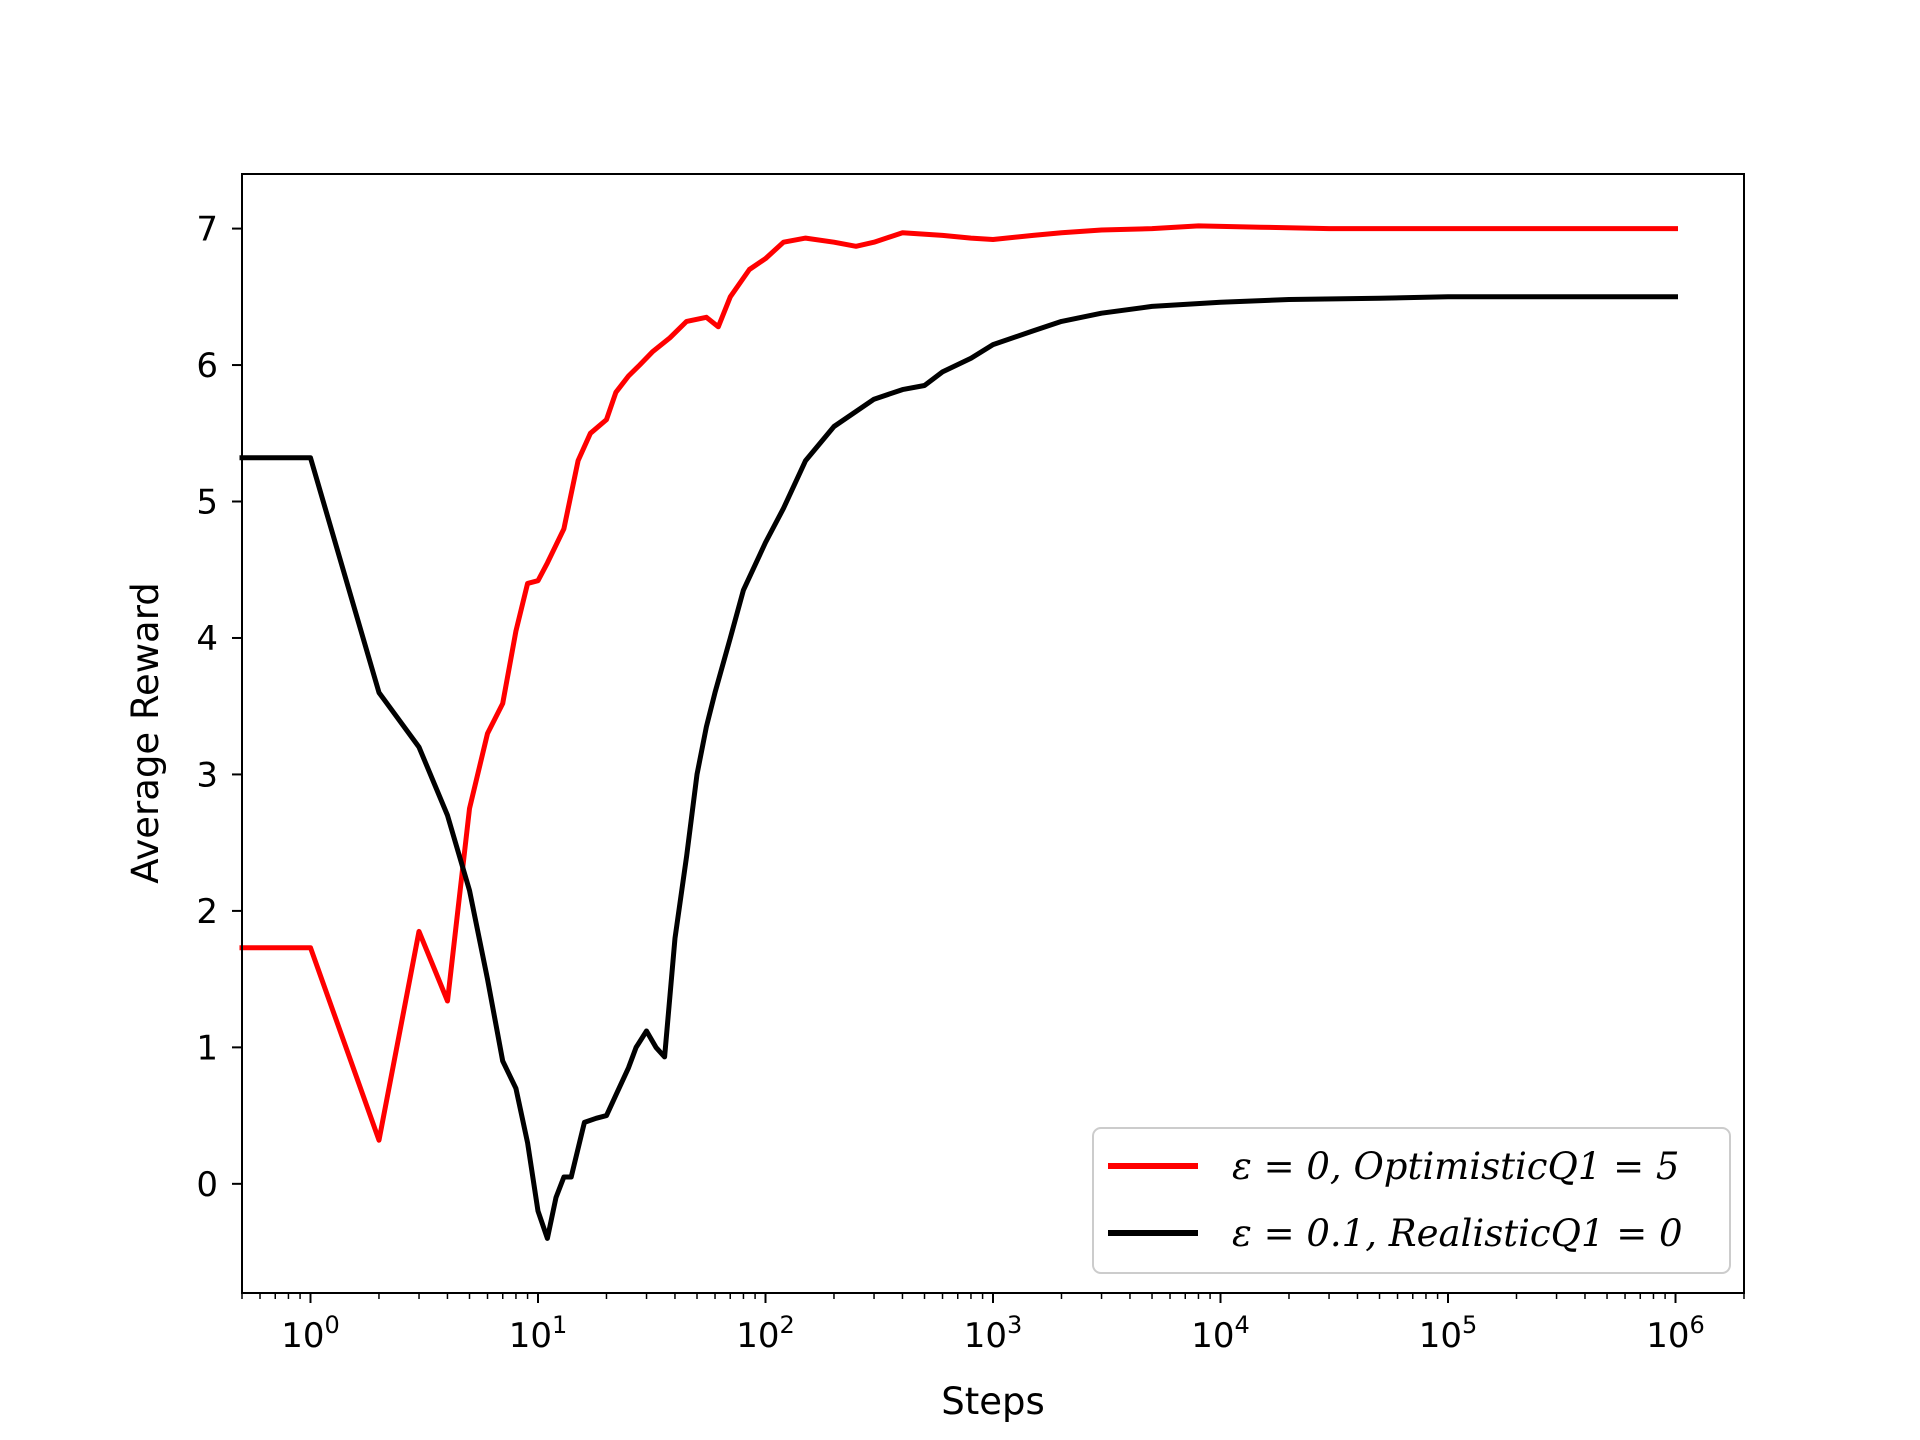 Image resolution: width=1920 pixels, height=1440 pixels. Describe the element at coordinates (538, 1333) in the screenshot. I see `x-tick-label: 10¹` at that location.